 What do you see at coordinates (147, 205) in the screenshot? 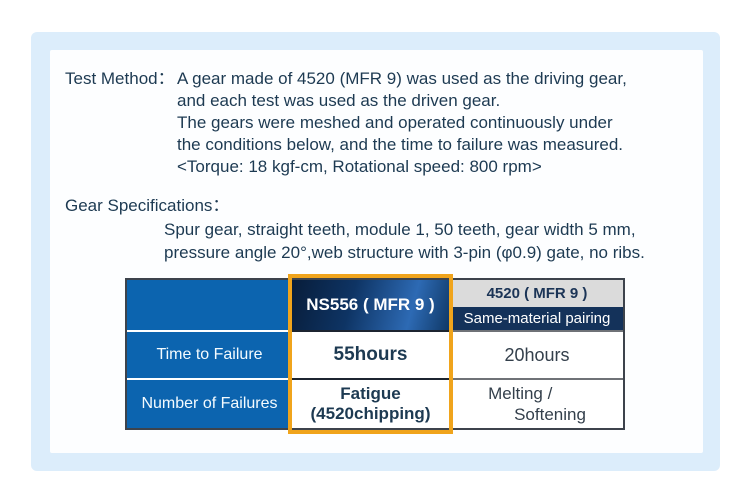
I see `gear-specifications-label: Gear Specifications：` at bounding box center [147, 205].